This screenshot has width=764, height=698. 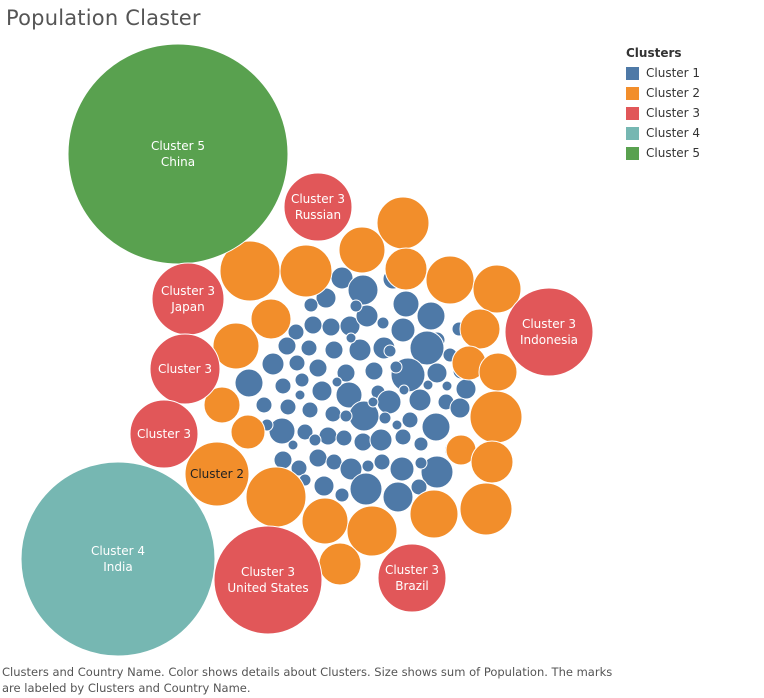 What do you see at coordinates (663, 73) in the screenshot?
I see `legend-item: Cluster 1` at bounding box center [663, 73].